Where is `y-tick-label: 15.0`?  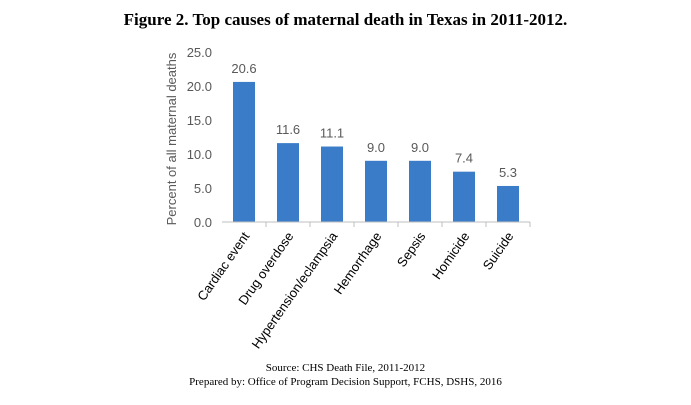
y-tick-label: 15.0 is located at coordinates (199, 120).